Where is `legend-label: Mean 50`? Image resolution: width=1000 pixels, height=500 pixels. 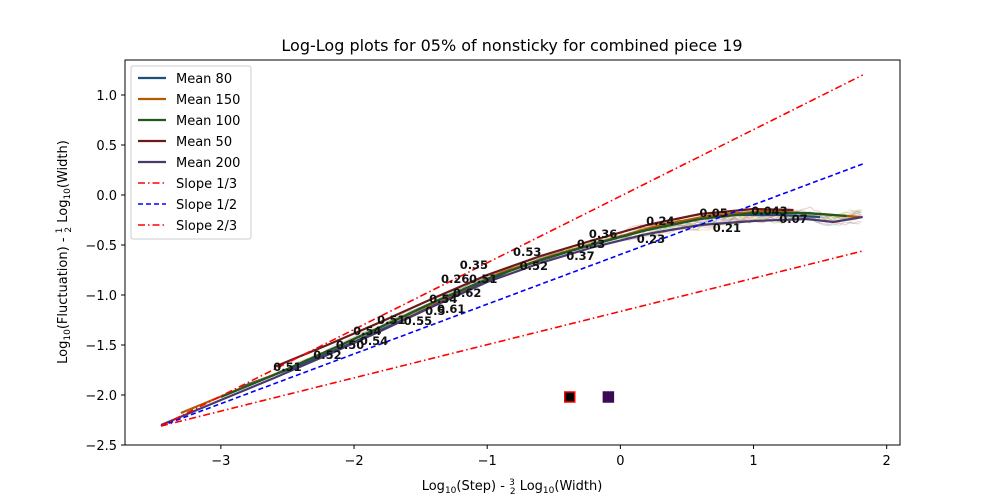 legend-label: Mean 50 is located at coordinates (204, 142).